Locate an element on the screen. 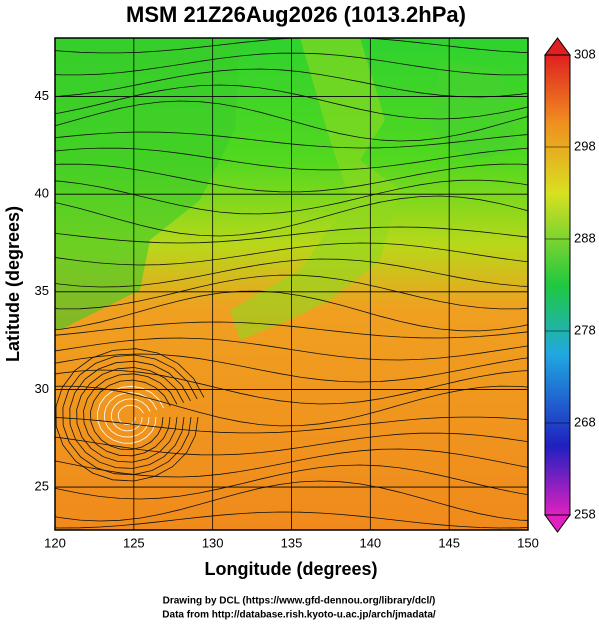  x-tick-label: 135 is located at coordinates (292, 542).